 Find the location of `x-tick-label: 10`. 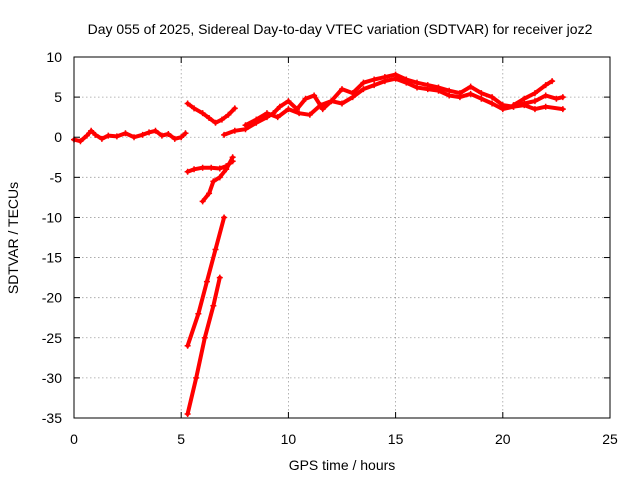

x-tick-label: 10 is located at coordinates (289, 439).